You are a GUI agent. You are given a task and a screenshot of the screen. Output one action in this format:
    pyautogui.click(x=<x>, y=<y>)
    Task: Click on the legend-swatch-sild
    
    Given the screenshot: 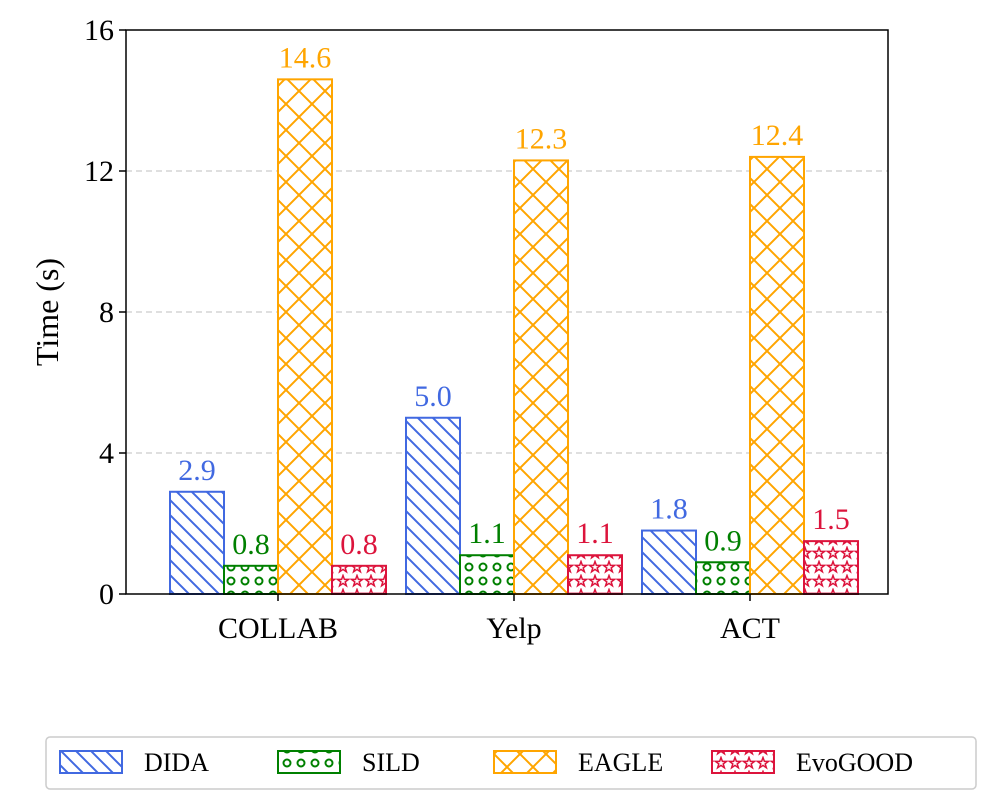 What is the action you would take?
    pyautogui.click(x=309, y=762)
    